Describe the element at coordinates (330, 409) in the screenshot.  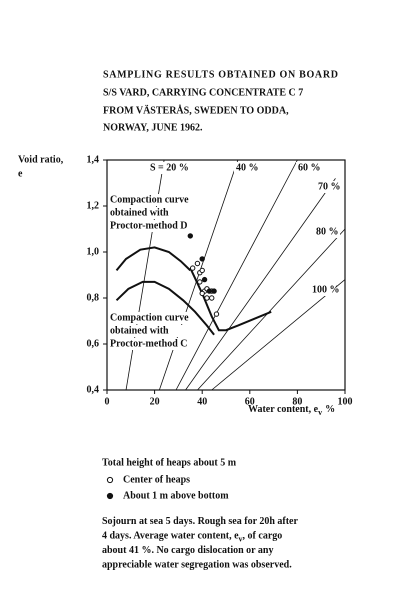
I see `x-label-part: %` at that location.